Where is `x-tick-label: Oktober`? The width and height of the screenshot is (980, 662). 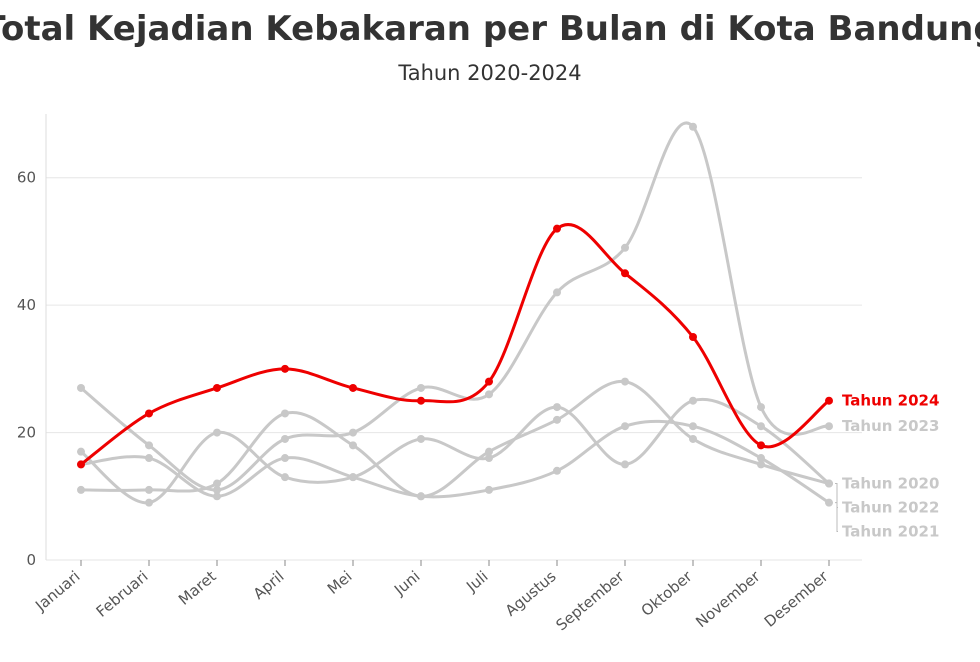 x-tick-label: Oktober is located at coordinates (667, 593).